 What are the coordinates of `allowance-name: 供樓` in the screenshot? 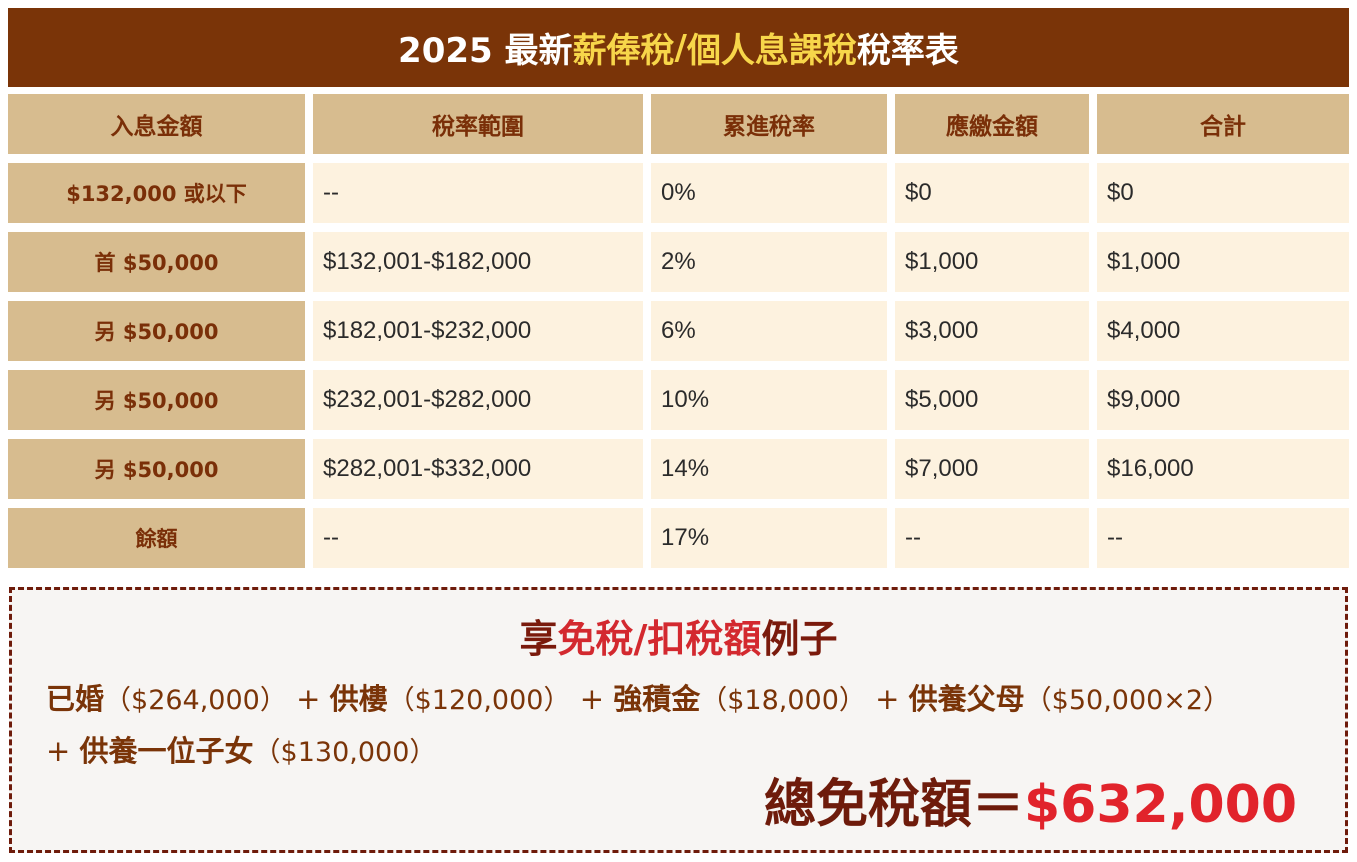 It's located at (358, 699).